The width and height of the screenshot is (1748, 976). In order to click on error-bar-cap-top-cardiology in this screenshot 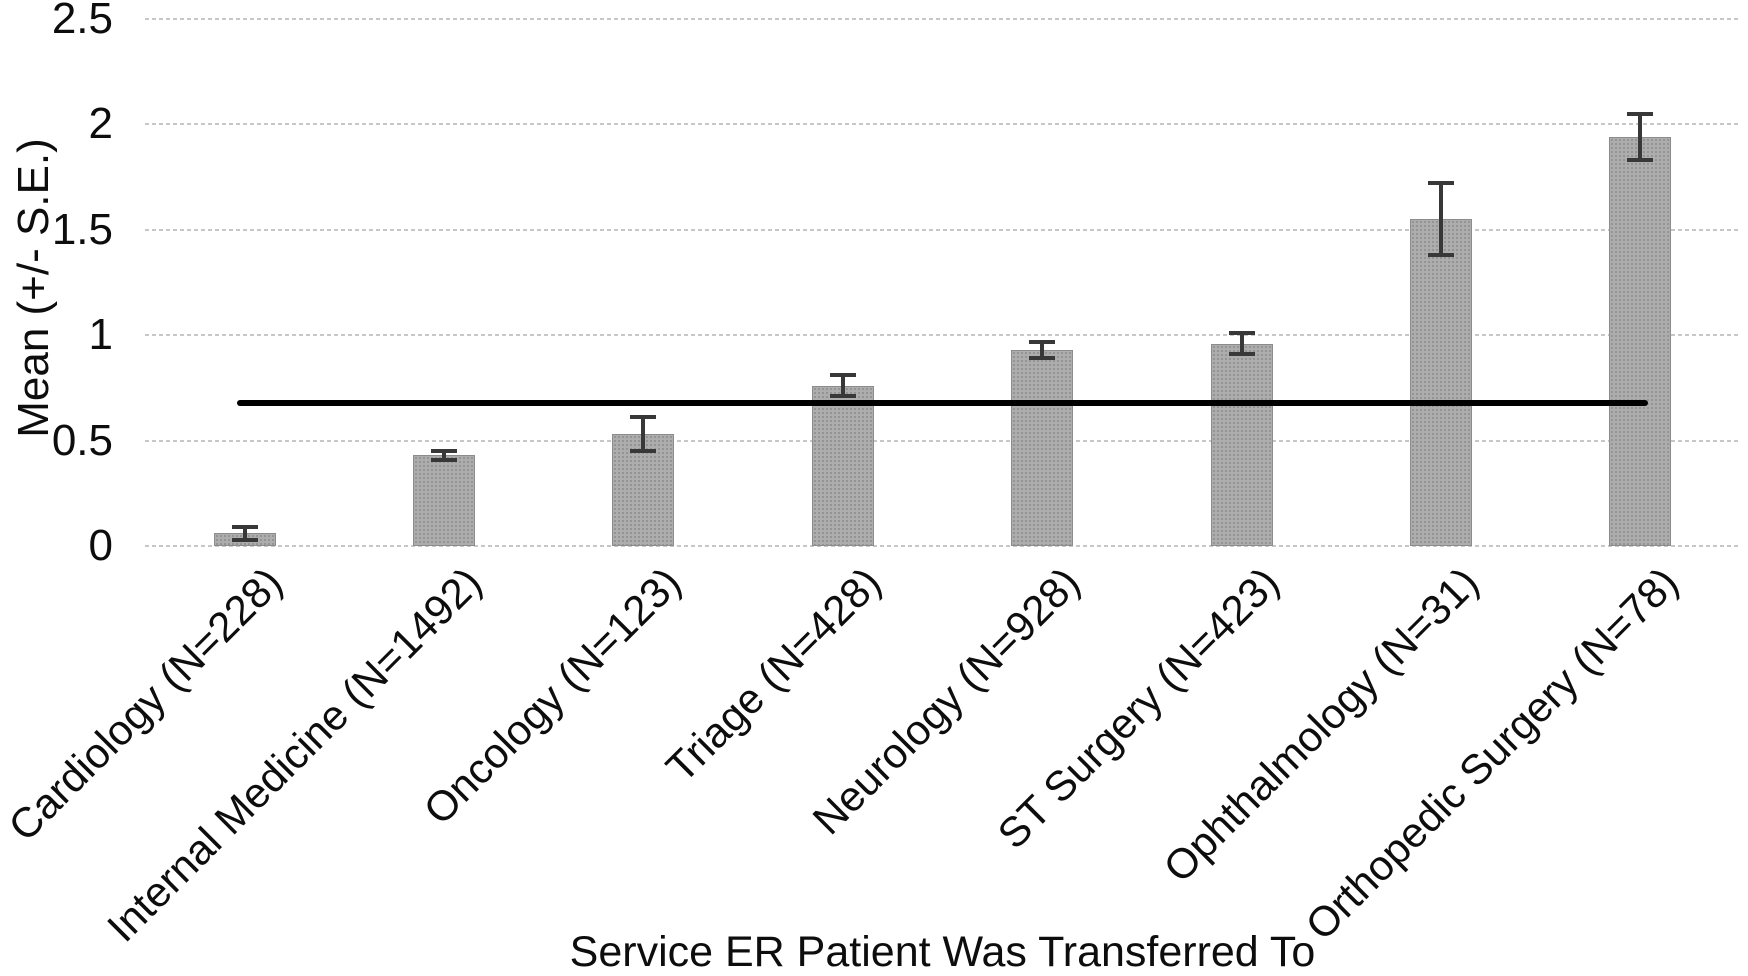, I will do `click(244, 527)`.